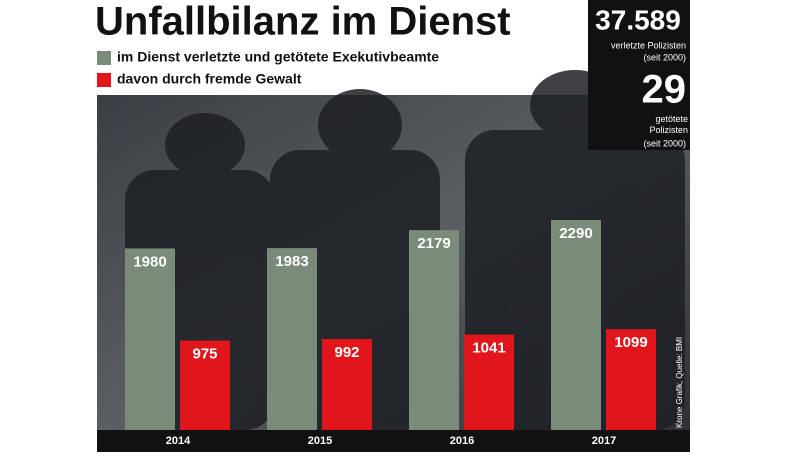 The height and width of the screenshot is (457, 800). I want to click on value-label: 1980, so click(149, 261).